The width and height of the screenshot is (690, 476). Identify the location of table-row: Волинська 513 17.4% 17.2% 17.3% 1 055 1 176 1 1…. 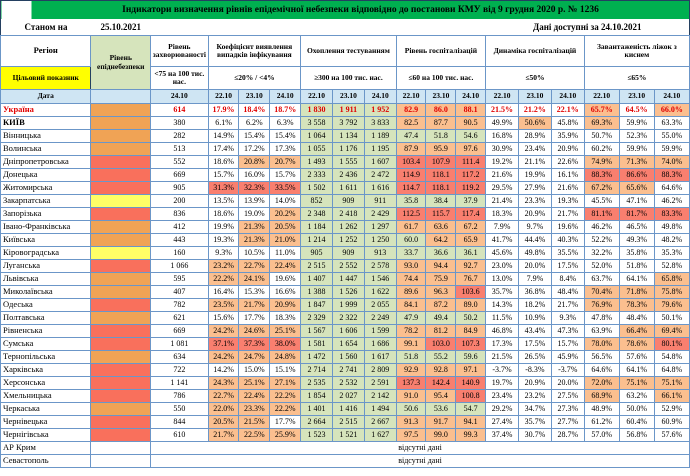
(345, 149).